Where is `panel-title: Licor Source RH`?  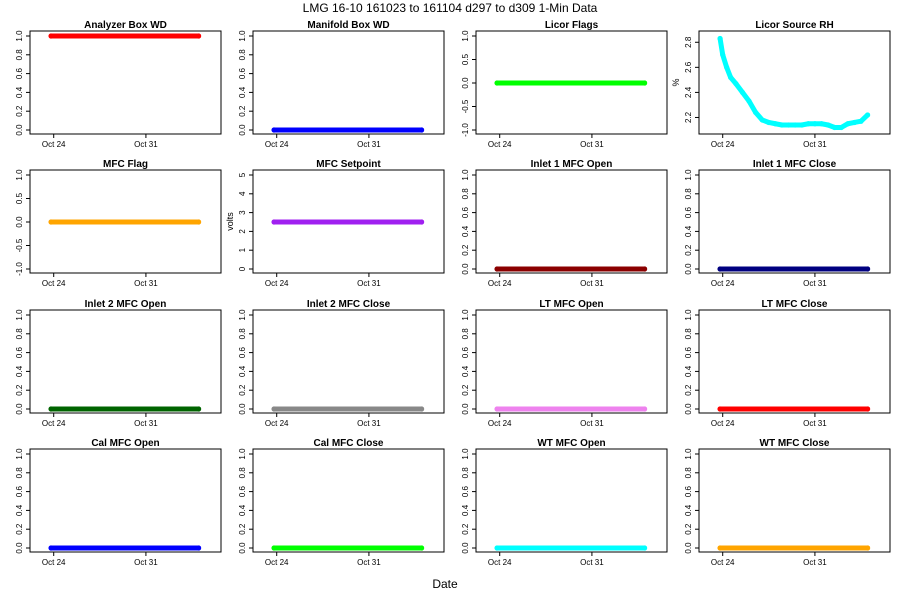 panel-title: Licor Source RH is located at coordinates (794, 25).